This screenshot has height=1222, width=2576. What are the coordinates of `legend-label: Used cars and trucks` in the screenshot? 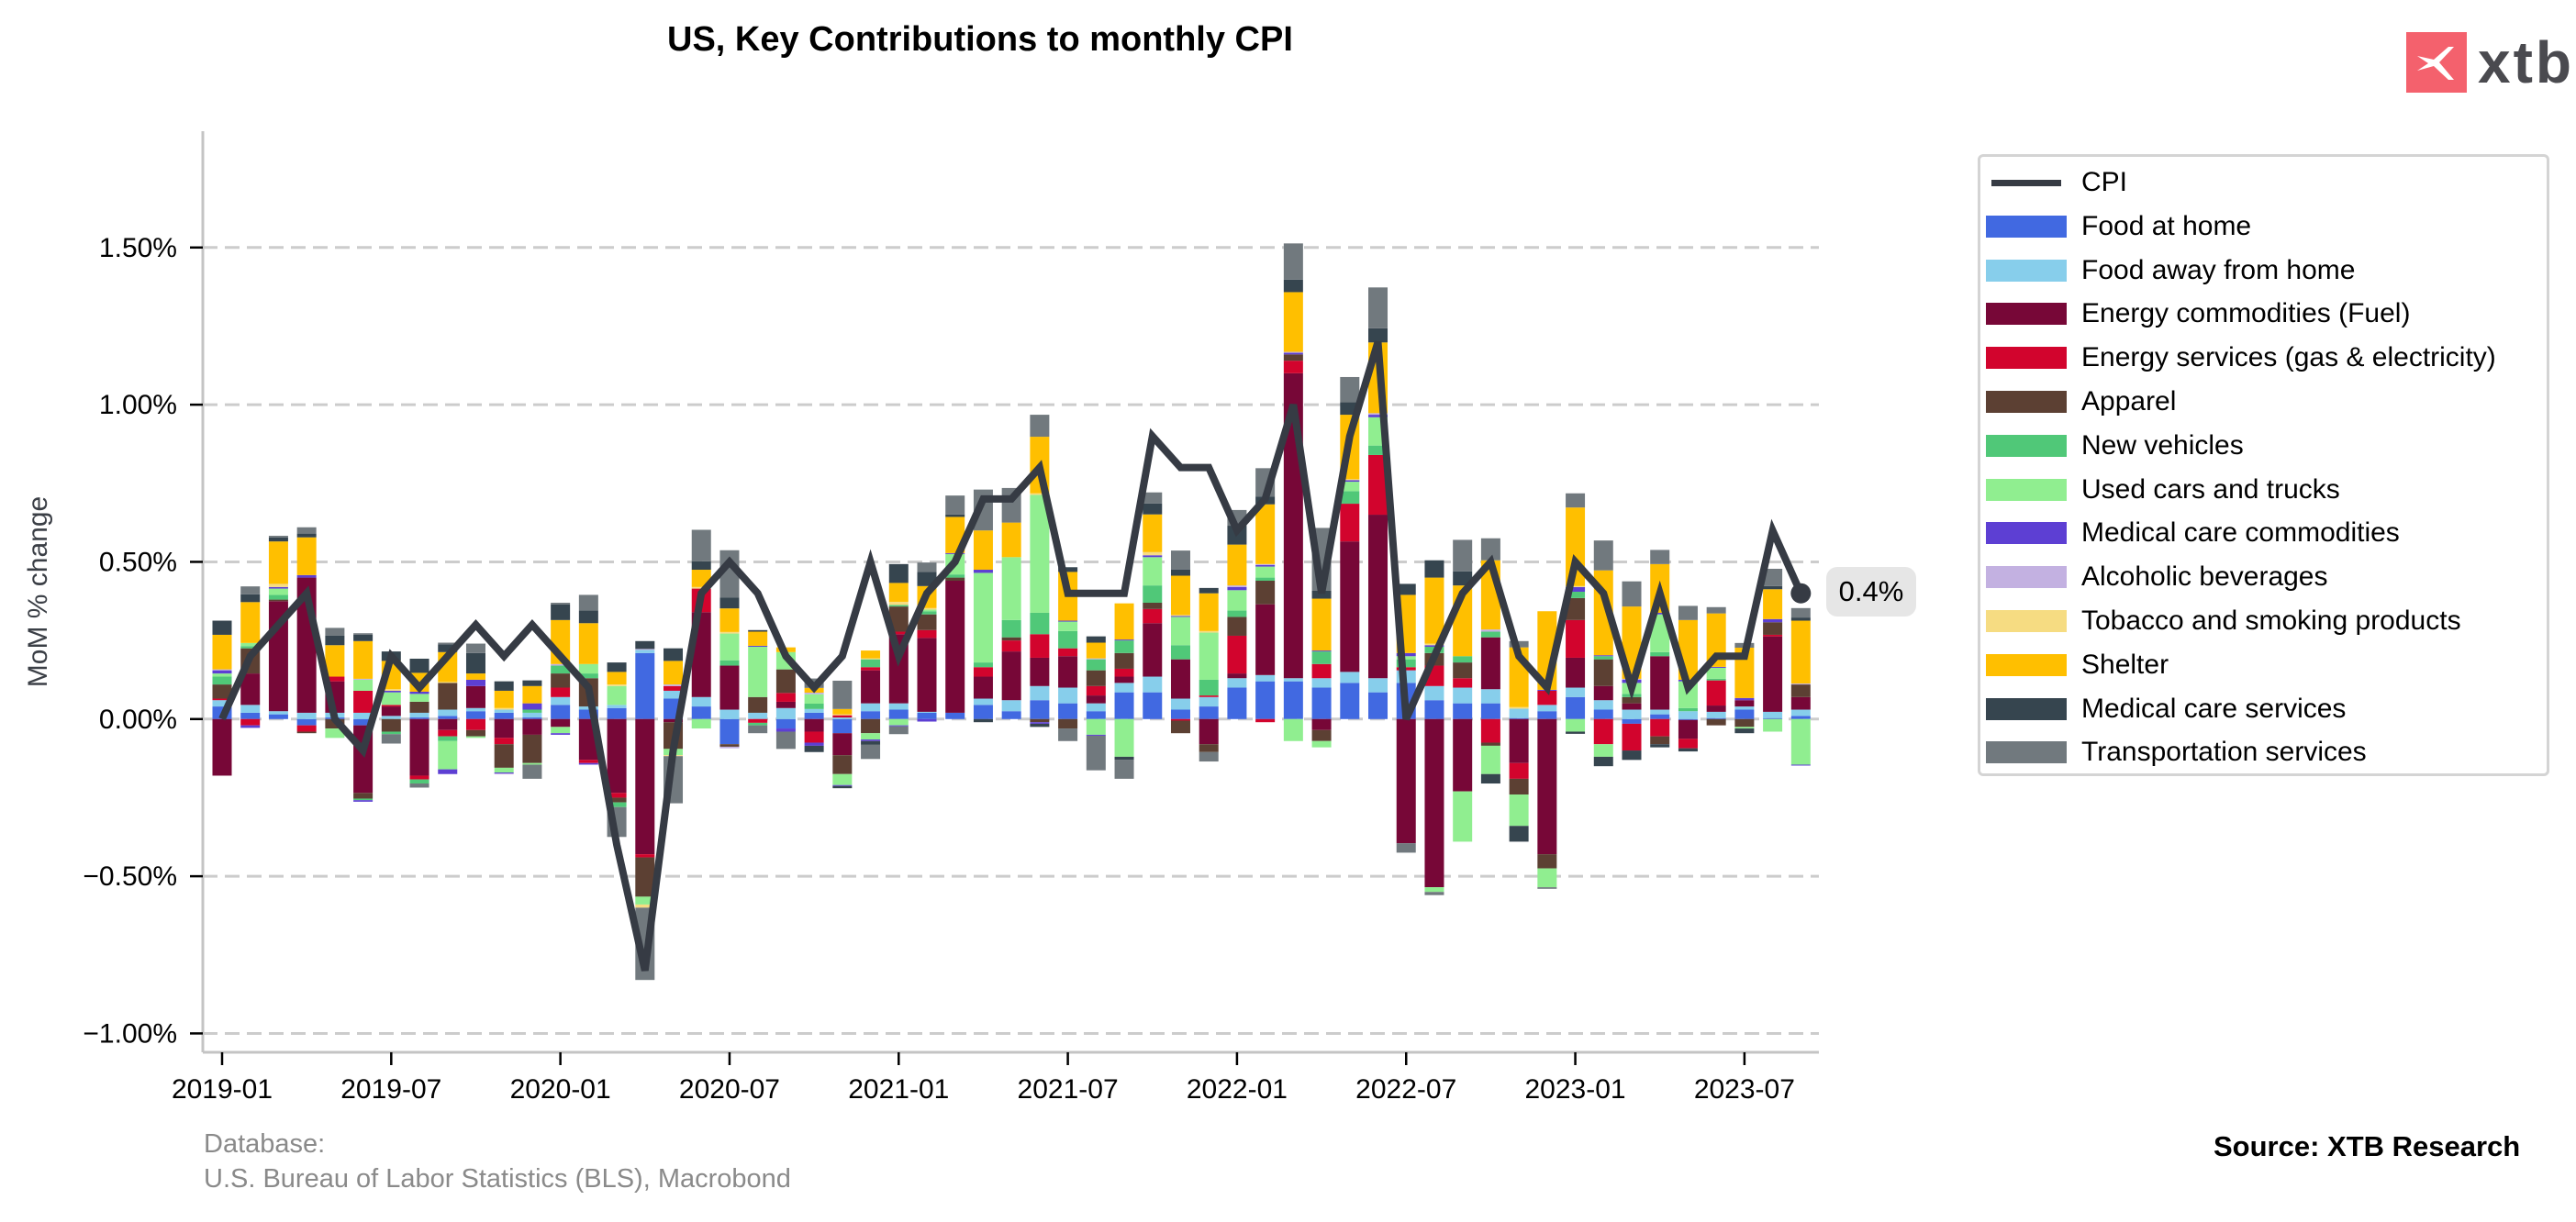 It's located at (2210, 489).